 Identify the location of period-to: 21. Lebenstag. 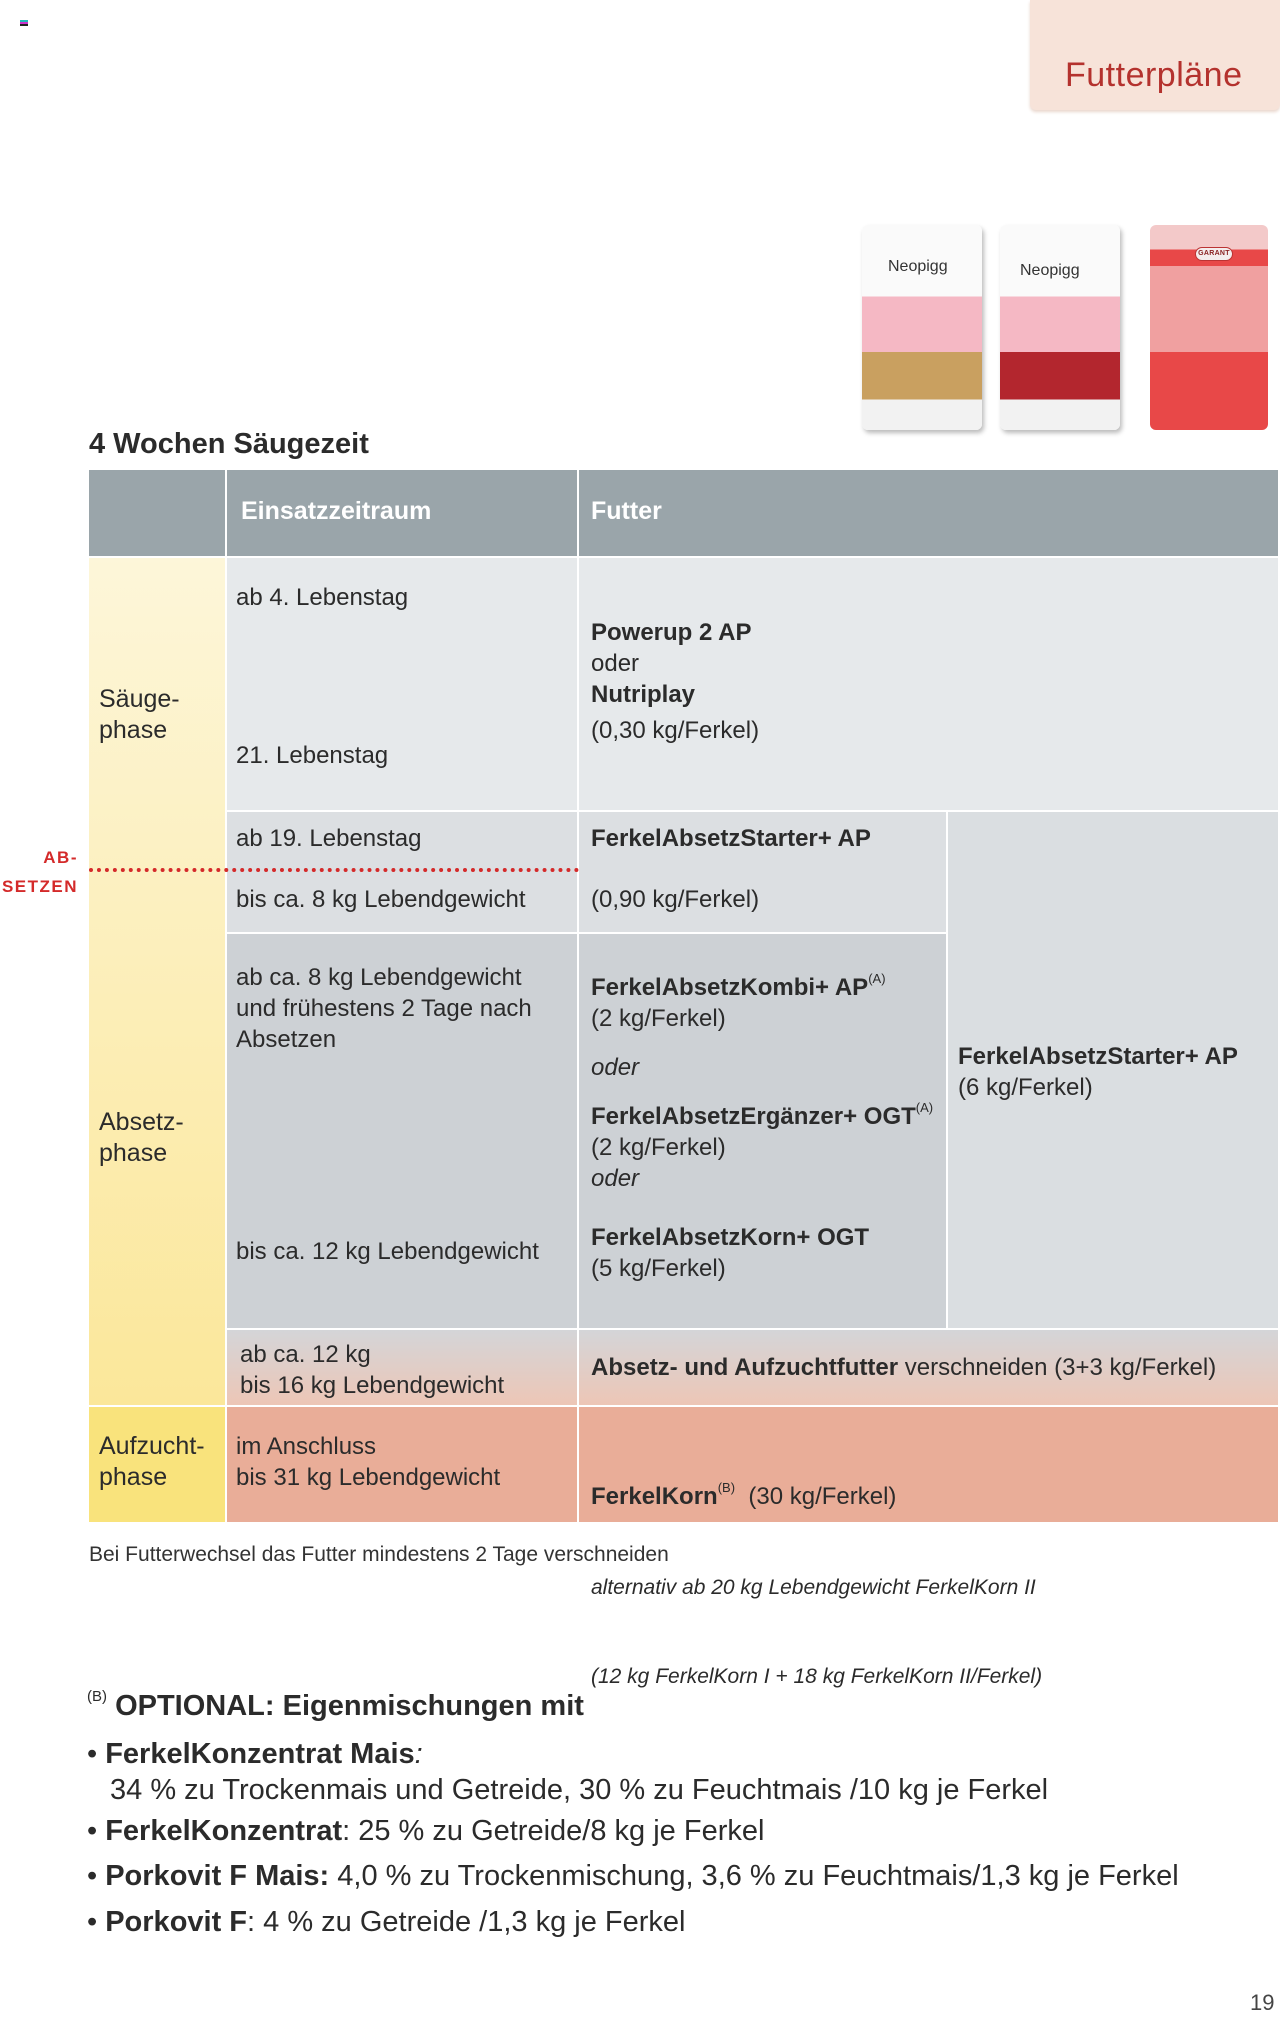
(312, 755).